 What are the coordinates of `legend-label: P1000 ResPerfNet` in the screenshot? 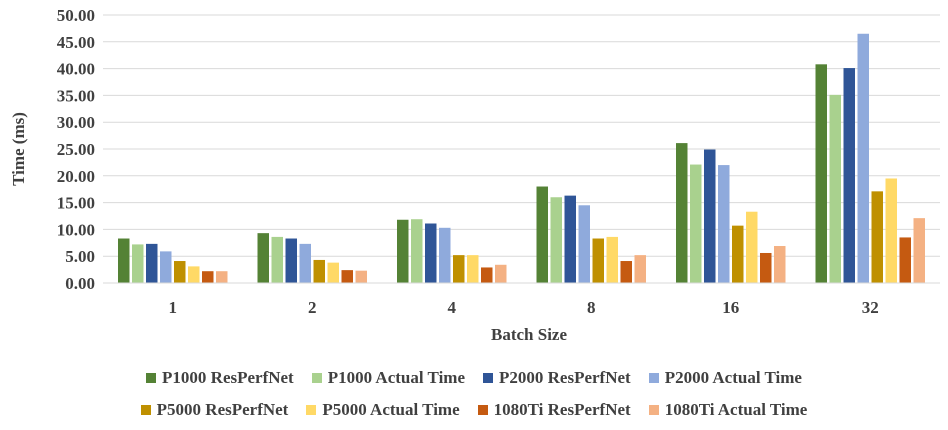 It's located at (228, 377).